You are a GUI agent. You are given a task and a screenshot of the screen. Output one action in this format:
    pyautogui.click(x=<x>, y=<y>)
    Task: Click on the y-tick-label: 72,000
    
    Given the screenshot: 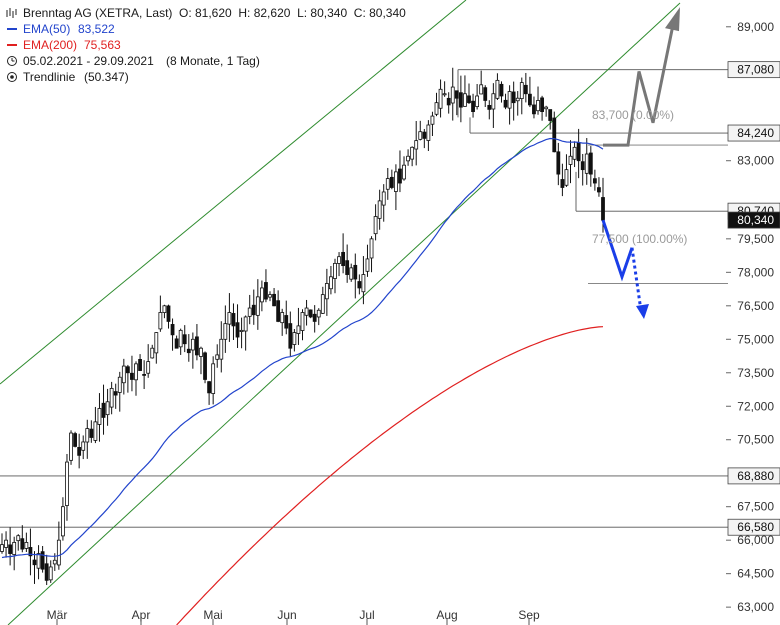 What is the action you would take?
    pyautogui.click(x=755, y=406)
    